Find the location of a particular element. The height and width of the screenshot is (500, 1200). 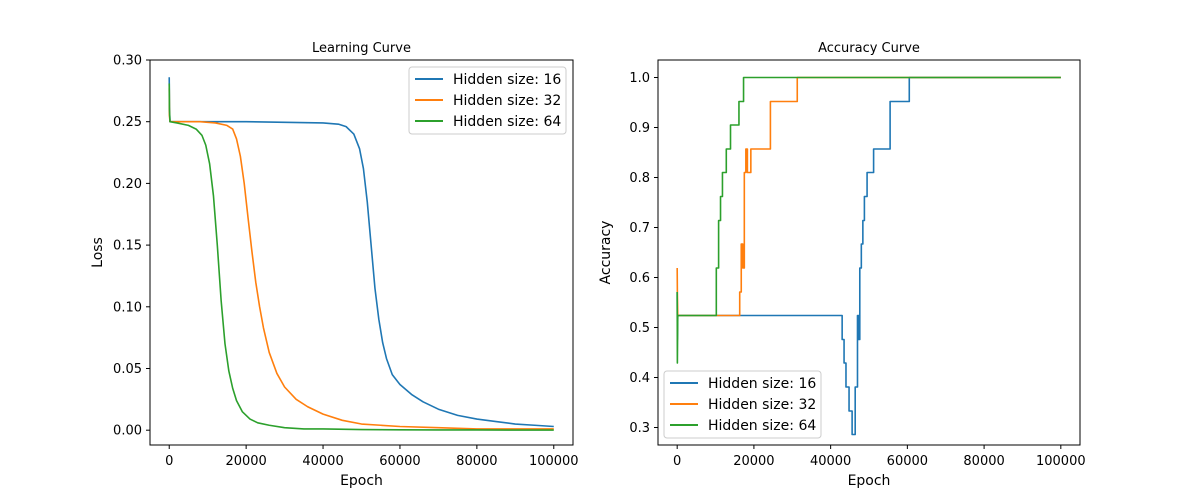

learning-x-tick-label: 0 is located at coordinates (169, 461).